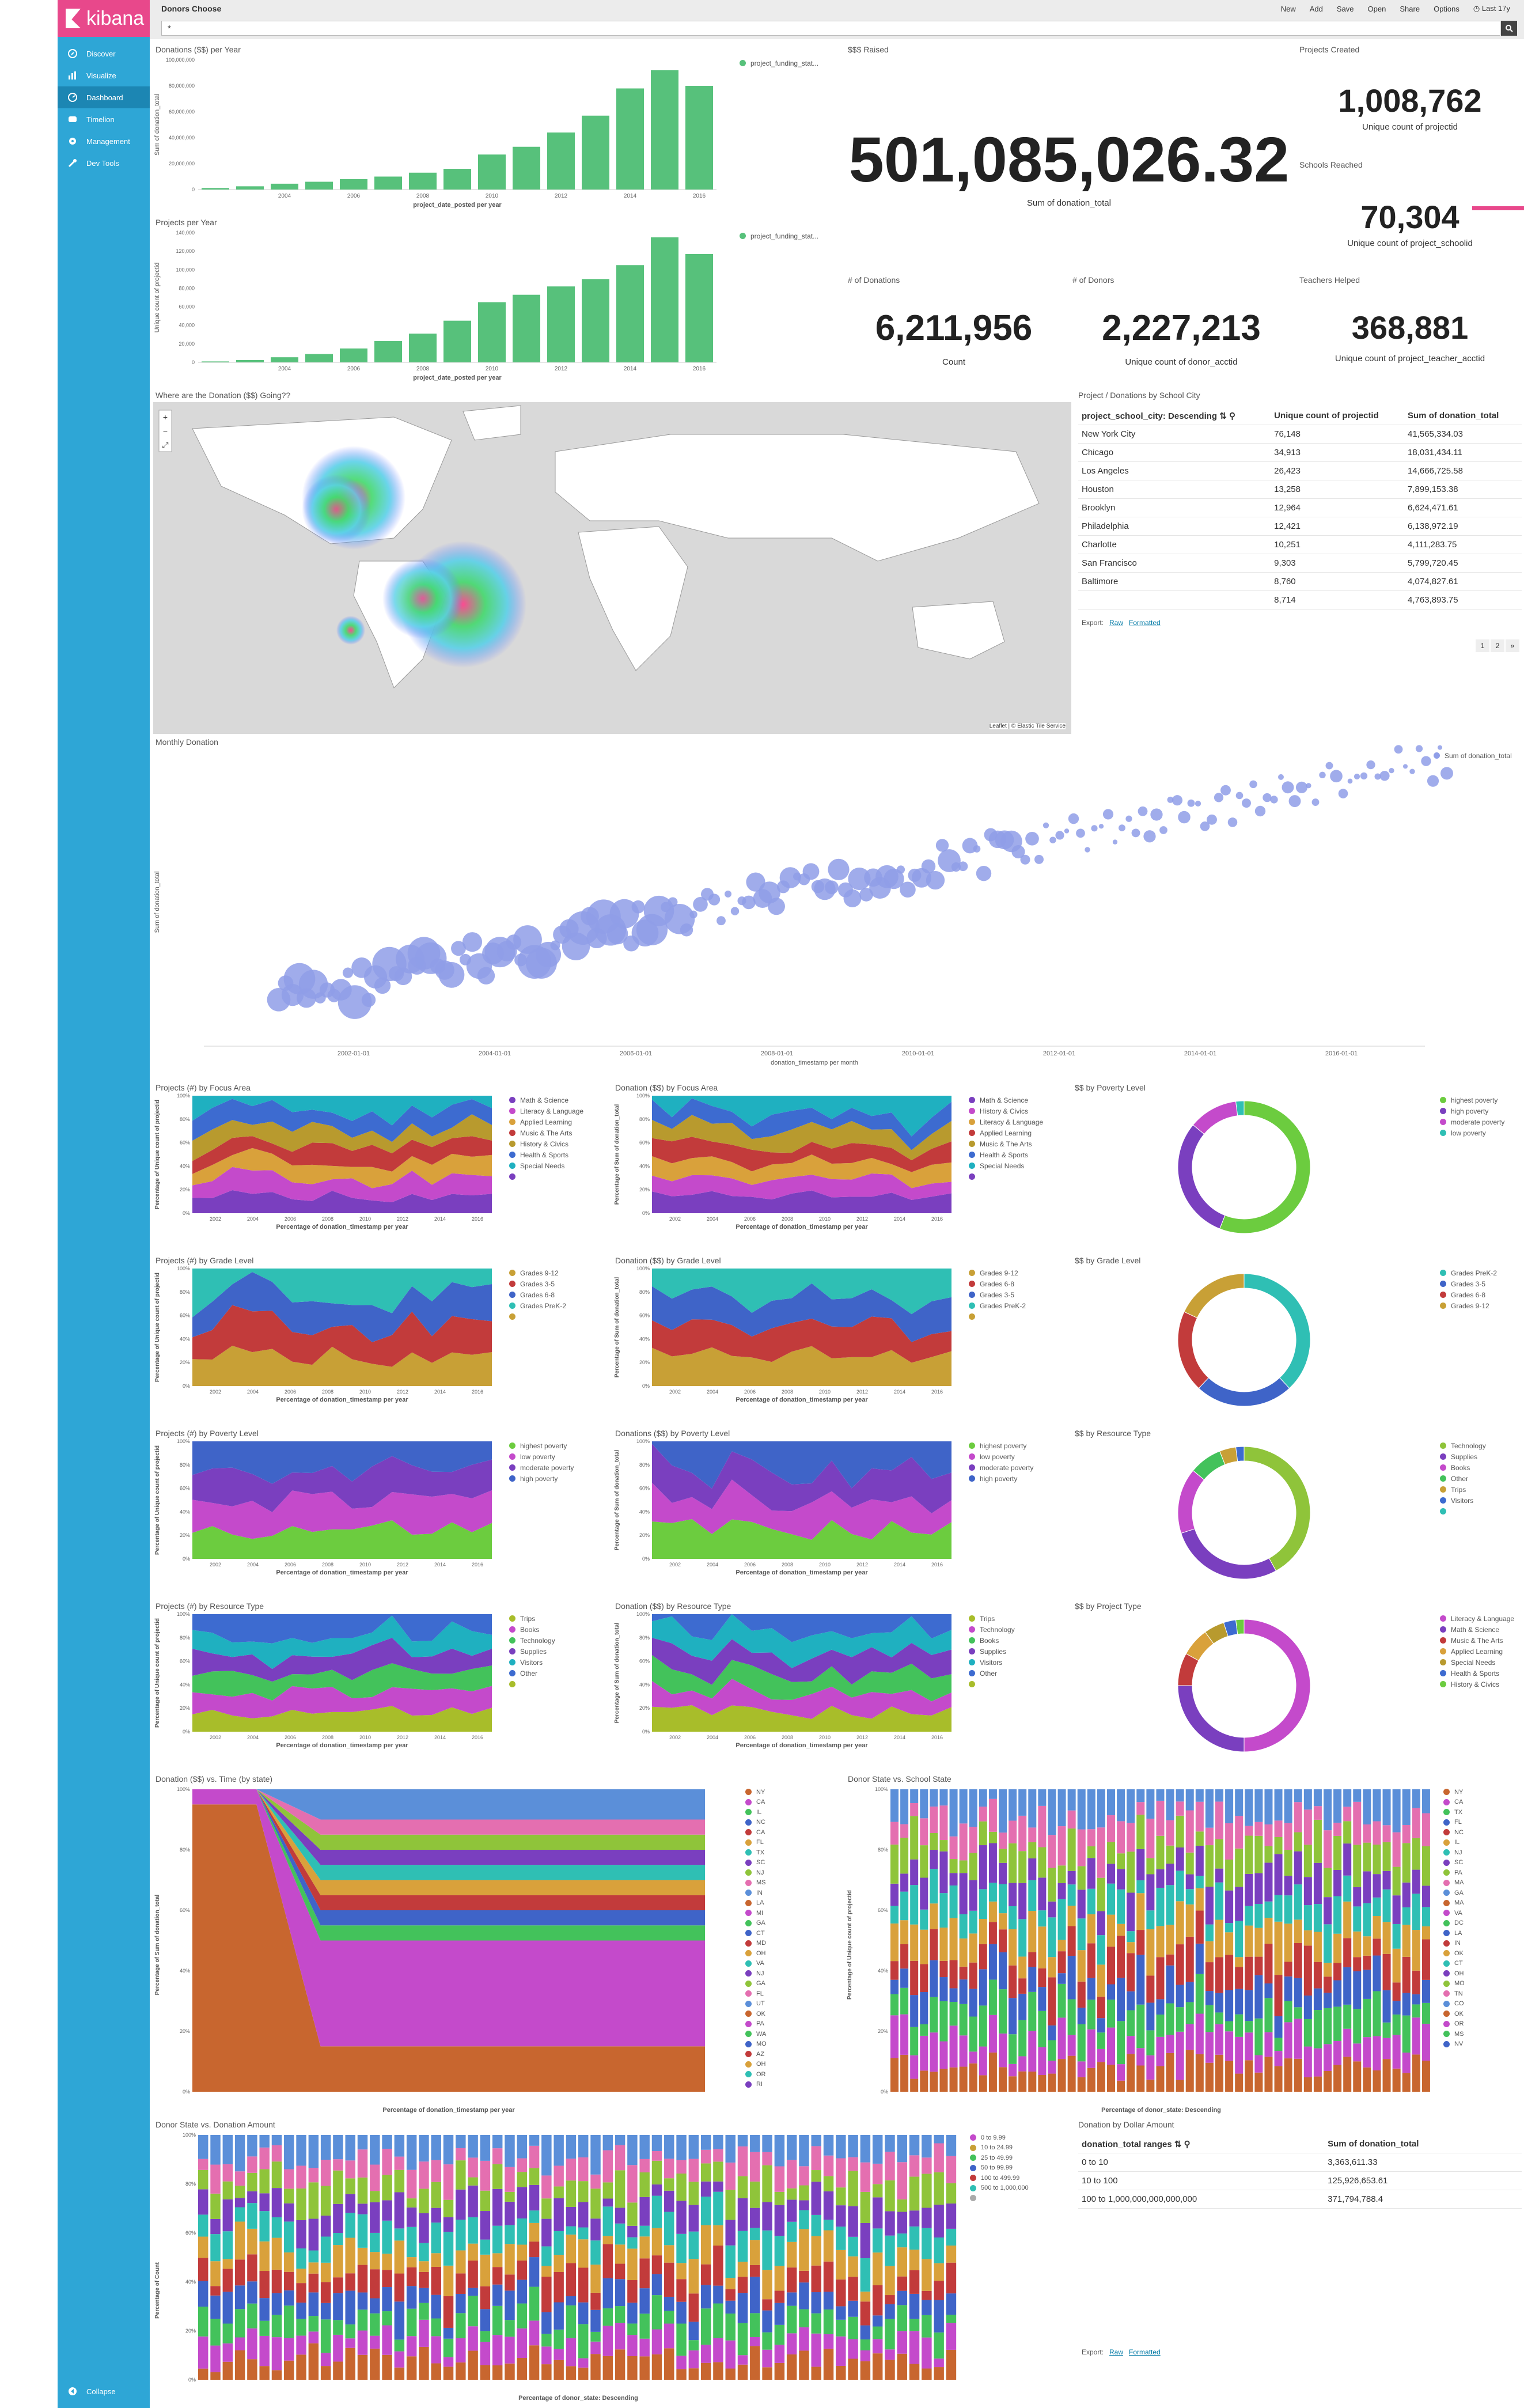 The height and width of the screenshot is (2408, 1524). I want to click on collapse-button: Collapse, so click(104, 2391).